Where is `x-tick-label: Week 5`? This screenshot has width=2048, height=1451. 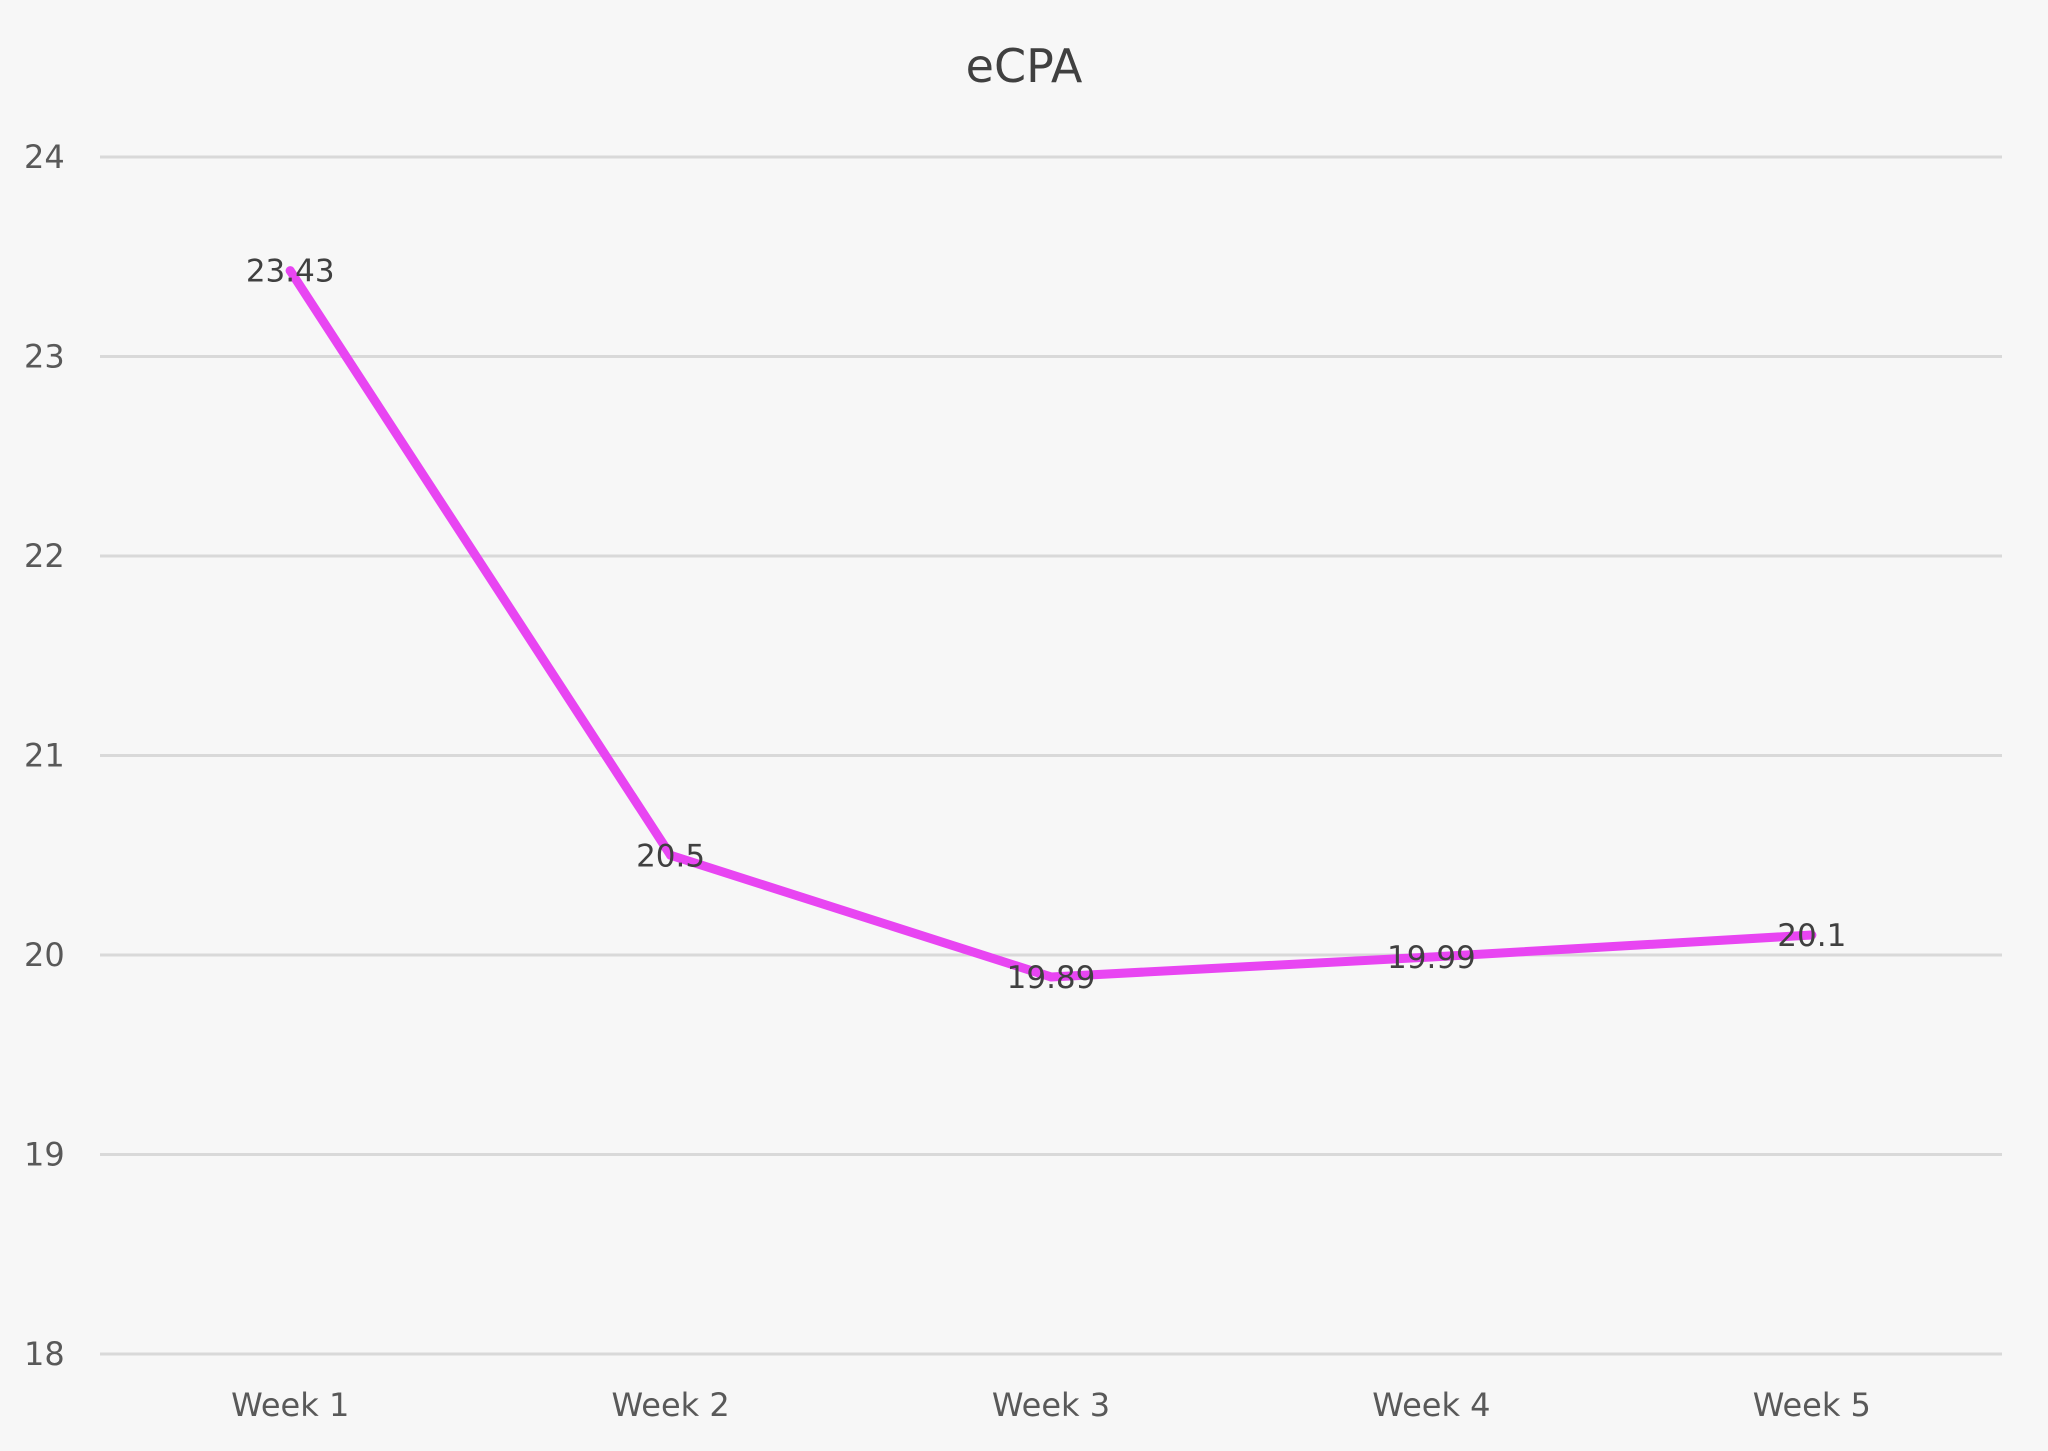 x-tick-label: Week 5 is located at coordinates (1812, 1405).